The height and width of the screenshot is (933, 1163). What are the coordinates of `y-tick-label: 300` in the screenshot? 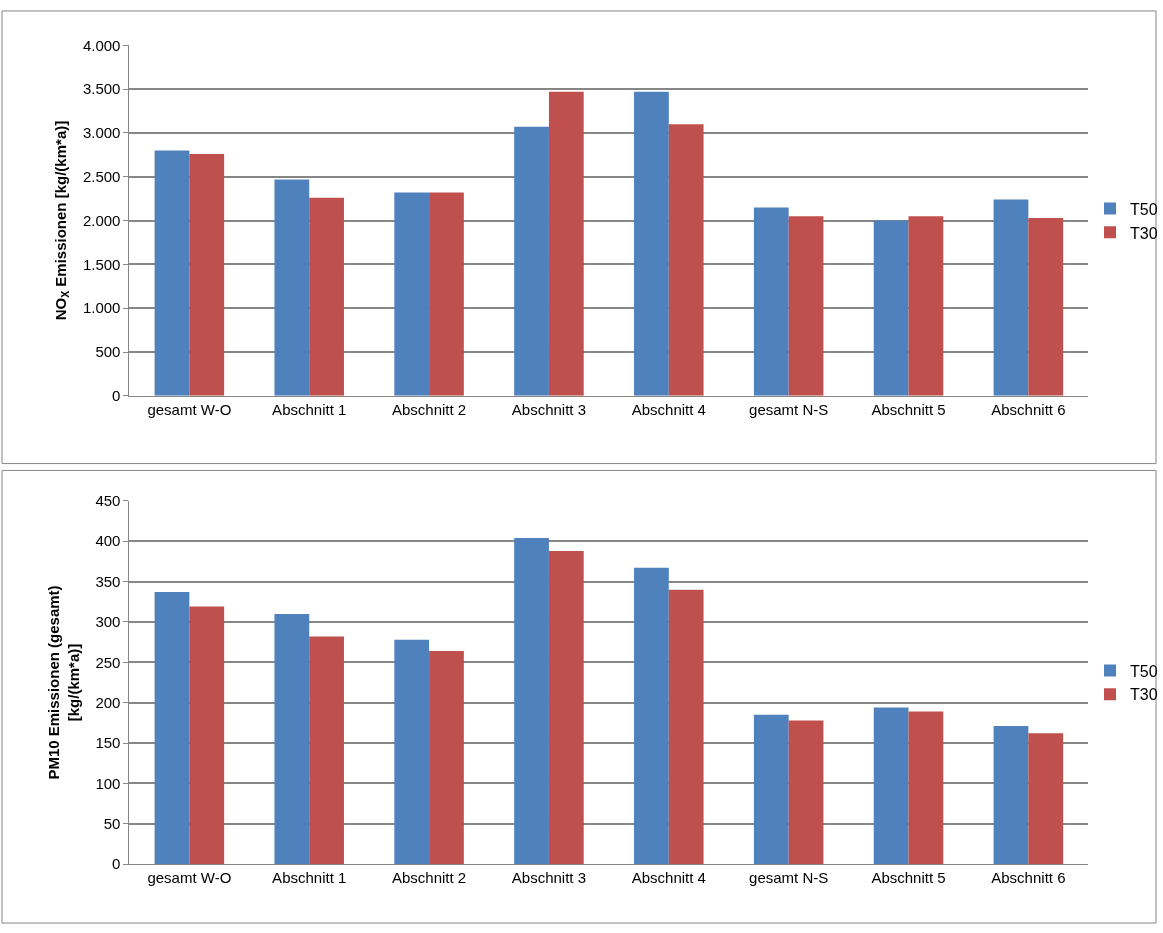 It's located at (108, 622).